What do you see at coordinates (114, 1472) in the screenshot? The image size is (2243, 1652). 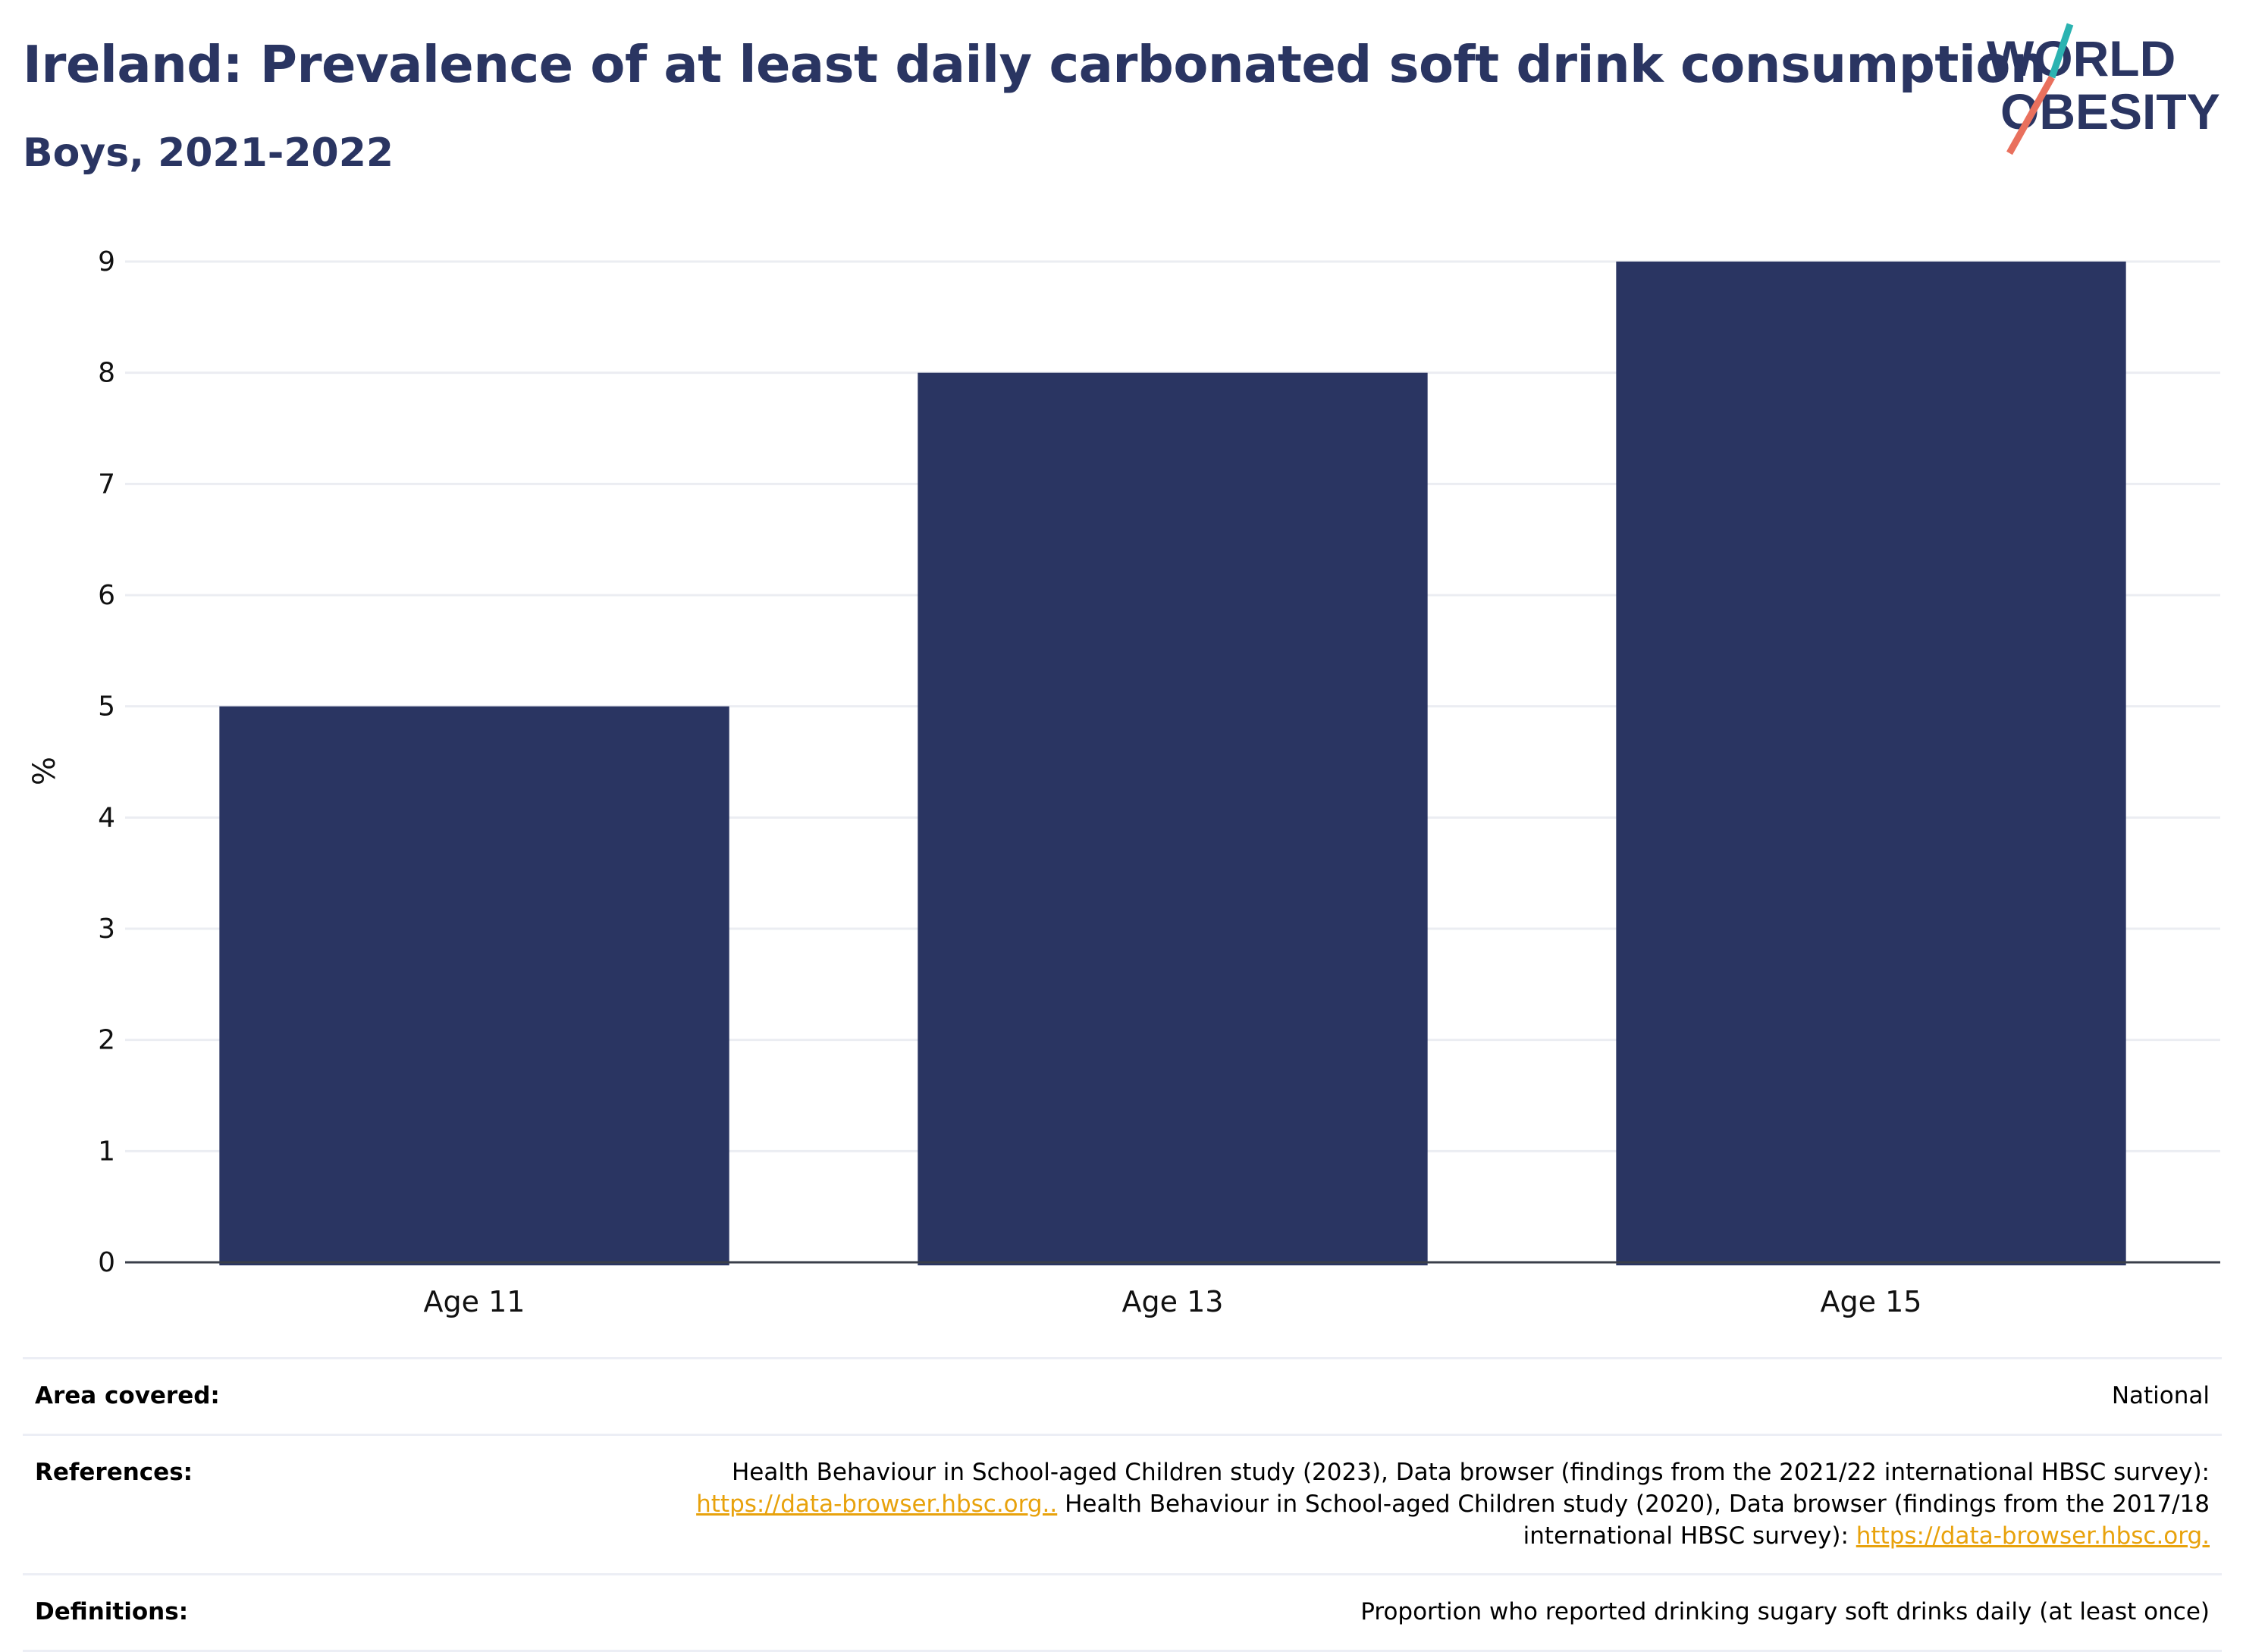 I see `references-label: References:` at bounding box center [114, 1472].